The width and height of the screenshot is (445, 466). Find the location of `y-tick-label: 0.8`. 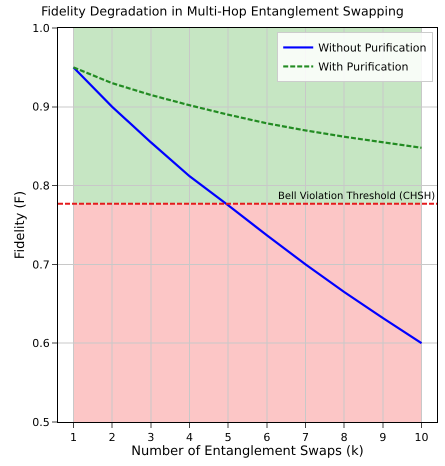

y-tick-label: 0.8 is located at coordinates (41, 185).